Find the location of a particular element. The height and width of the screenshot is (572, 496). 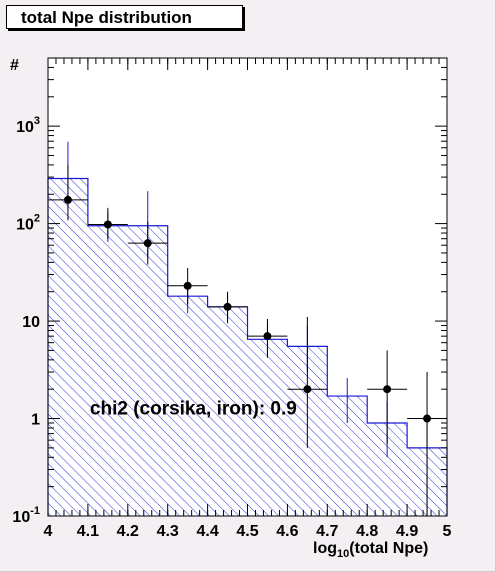

y-tick-label: 10³ is located at coordinates (28, 125).